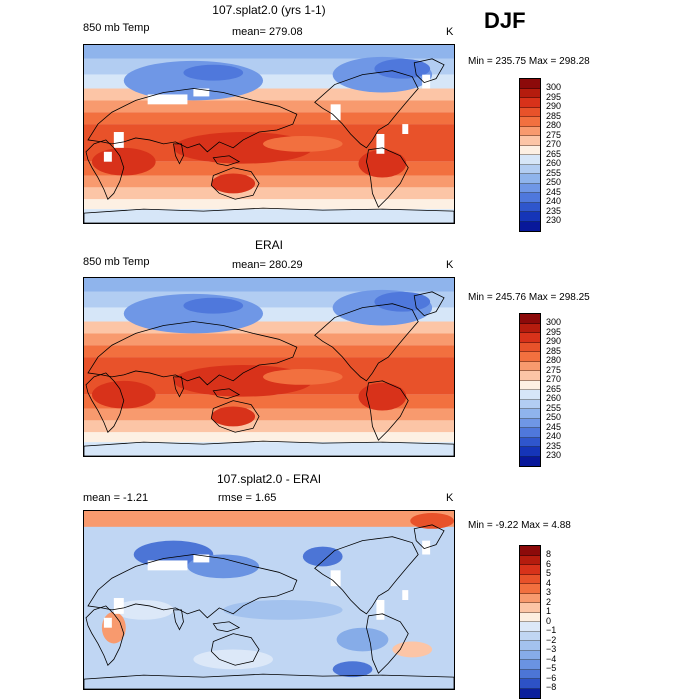 This screenshot has height=700, width=700. I want to click on panel-1-map, so click(269, 134).